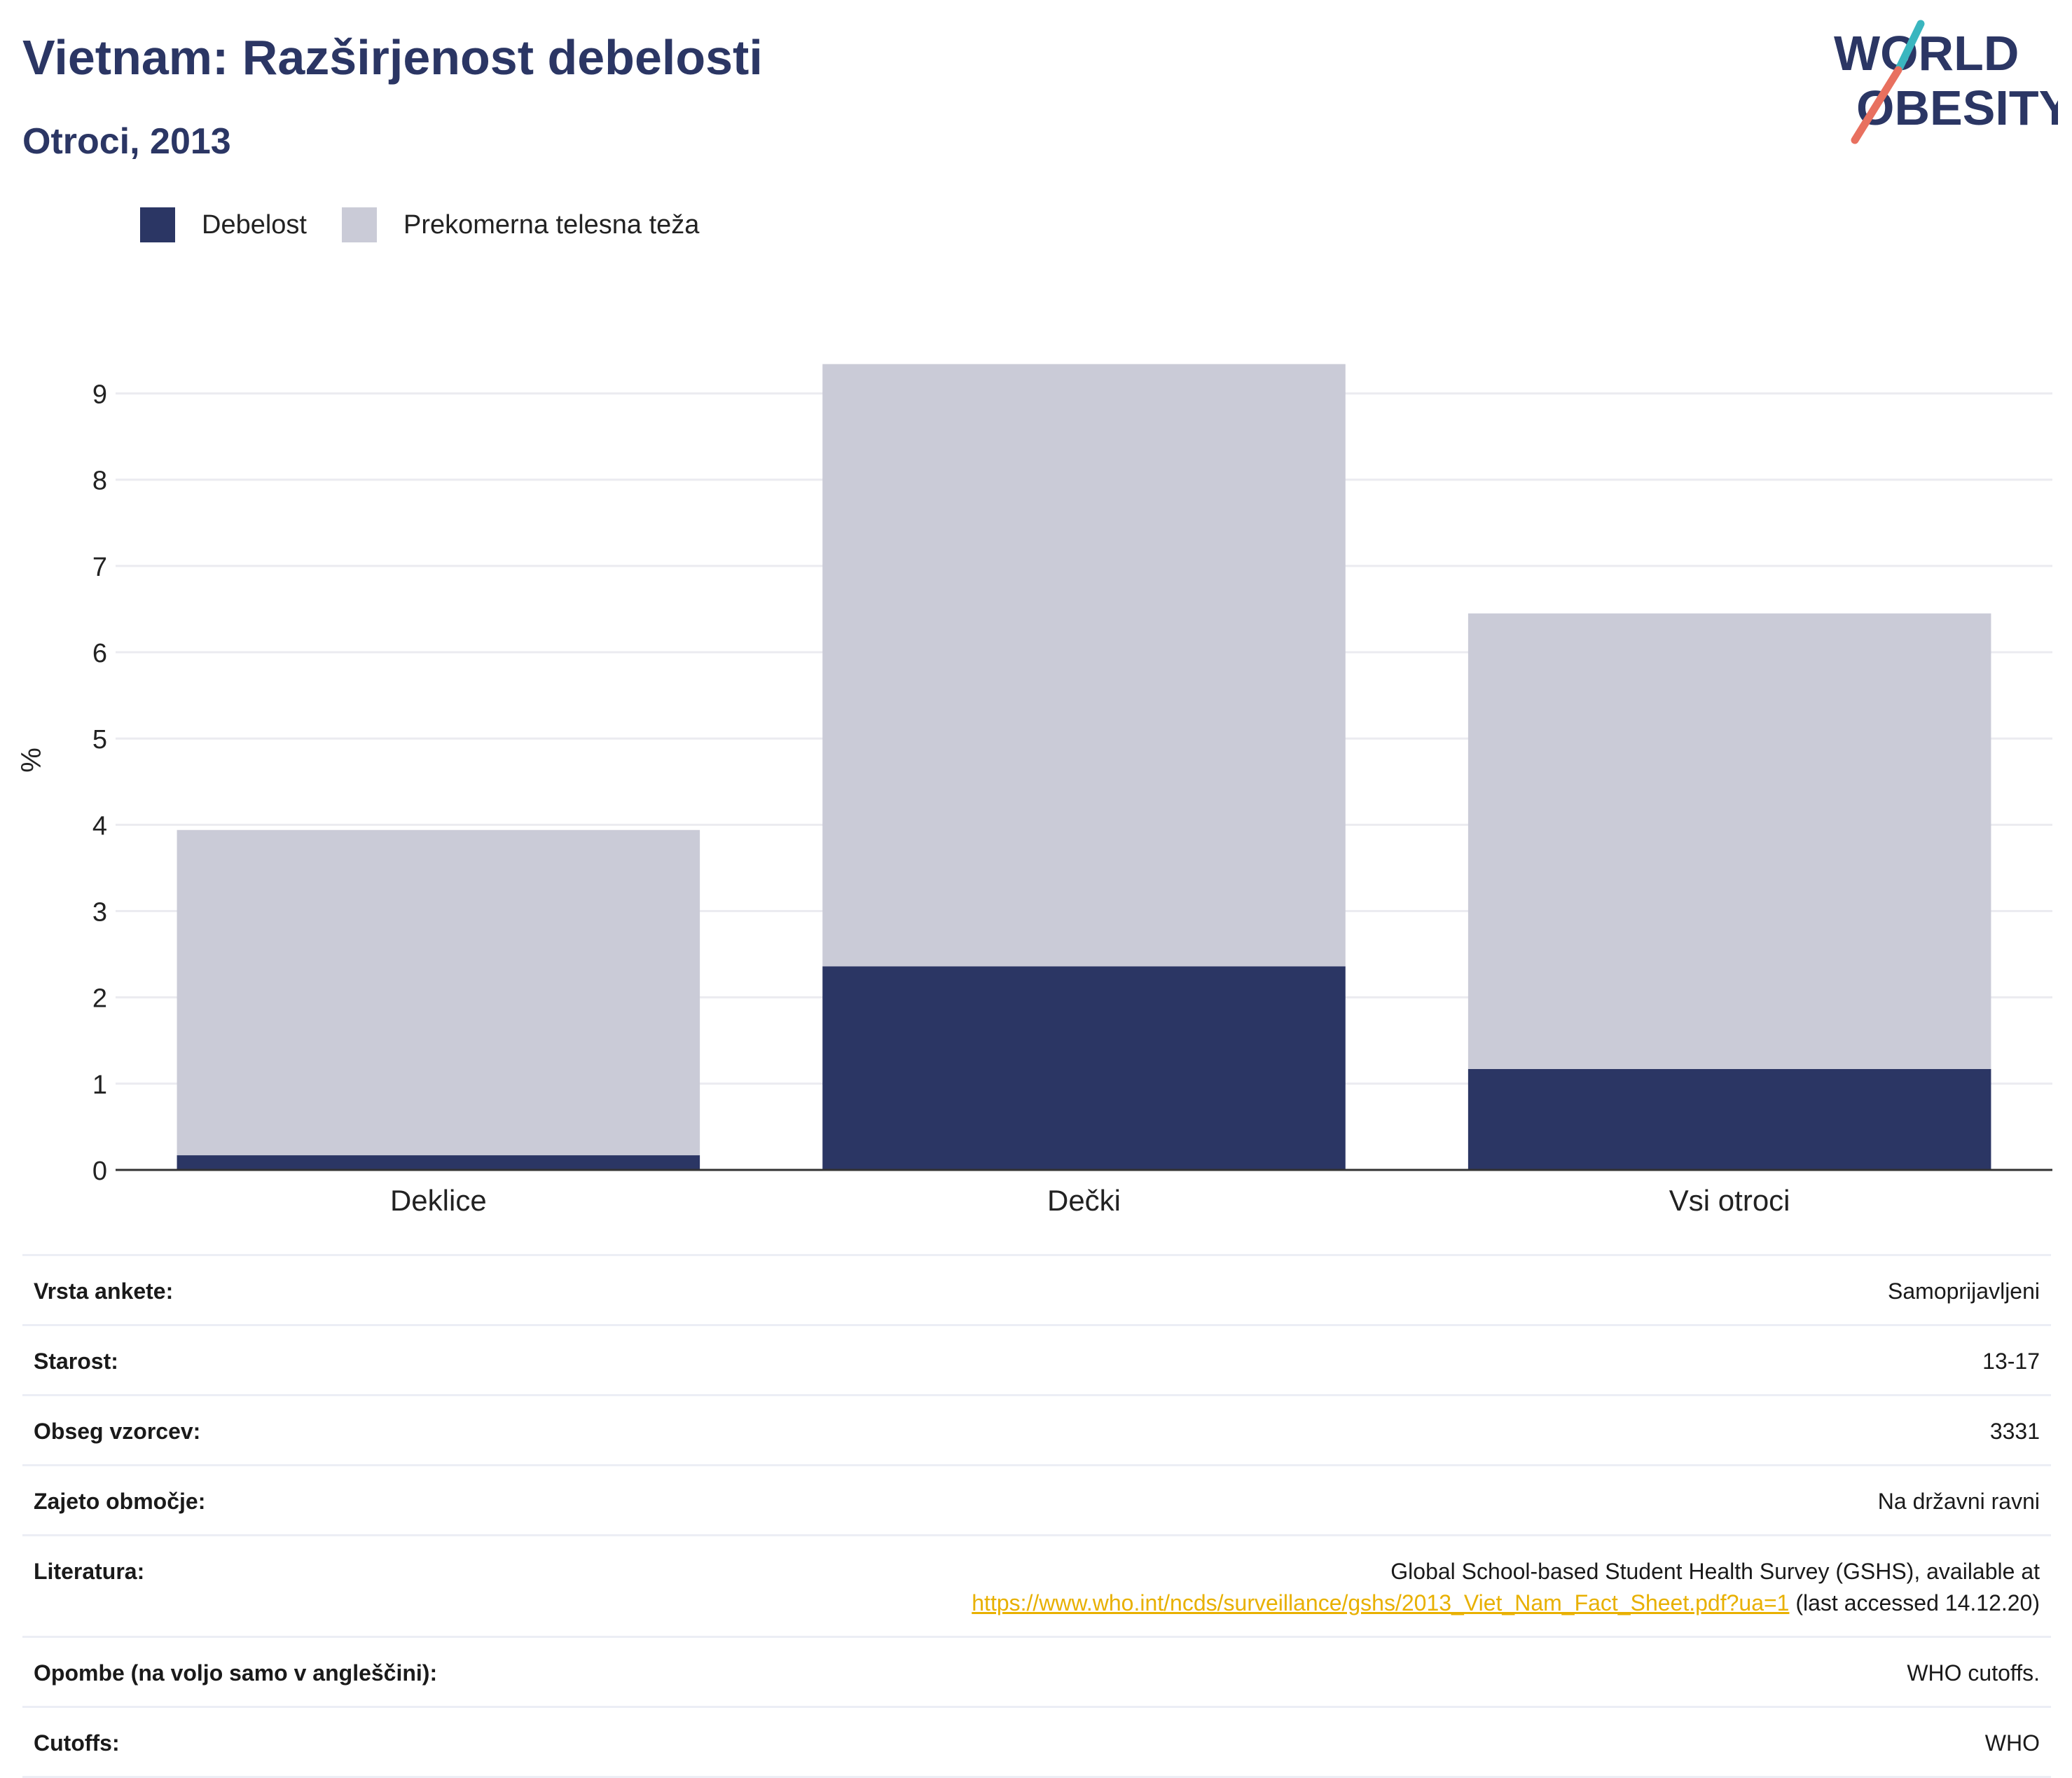 This screenshot has height=1778, width=2072. What do you see at coordinates (255, 224) in the screenshot?
I see `legend-label-obesity: Debelost` at bounding box center [255, 224].